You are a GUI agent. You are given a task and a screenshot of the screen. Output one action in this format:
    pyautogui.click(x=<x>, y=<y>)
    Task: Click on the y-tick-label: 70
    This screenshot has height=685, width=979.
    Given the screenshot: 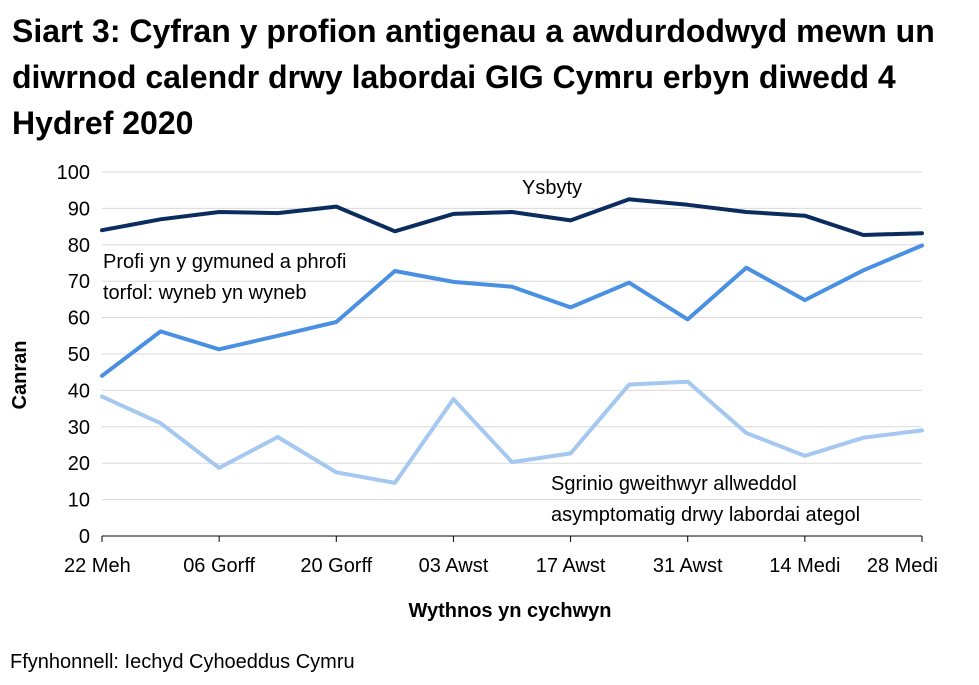 What is the action you would take?
    pyautogui.click(x=79, y=282)
    